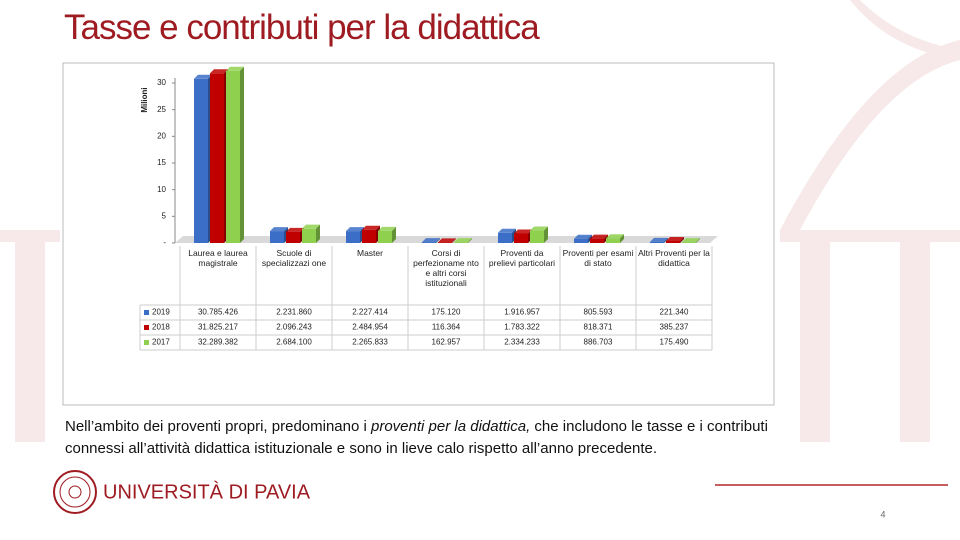  Describe the element at coordinates (161, 82) in the screenshot. I see `y-tick-label: 30` at that location.